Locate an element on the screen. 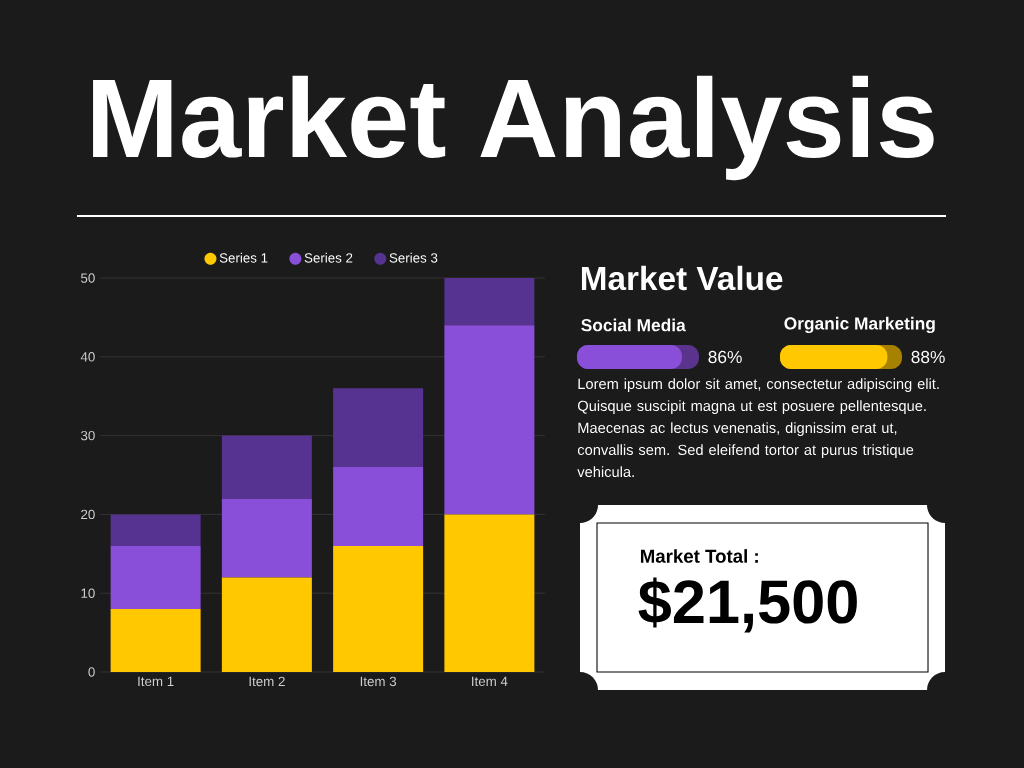  data-label: 88% is located at coordinates (928, 357).